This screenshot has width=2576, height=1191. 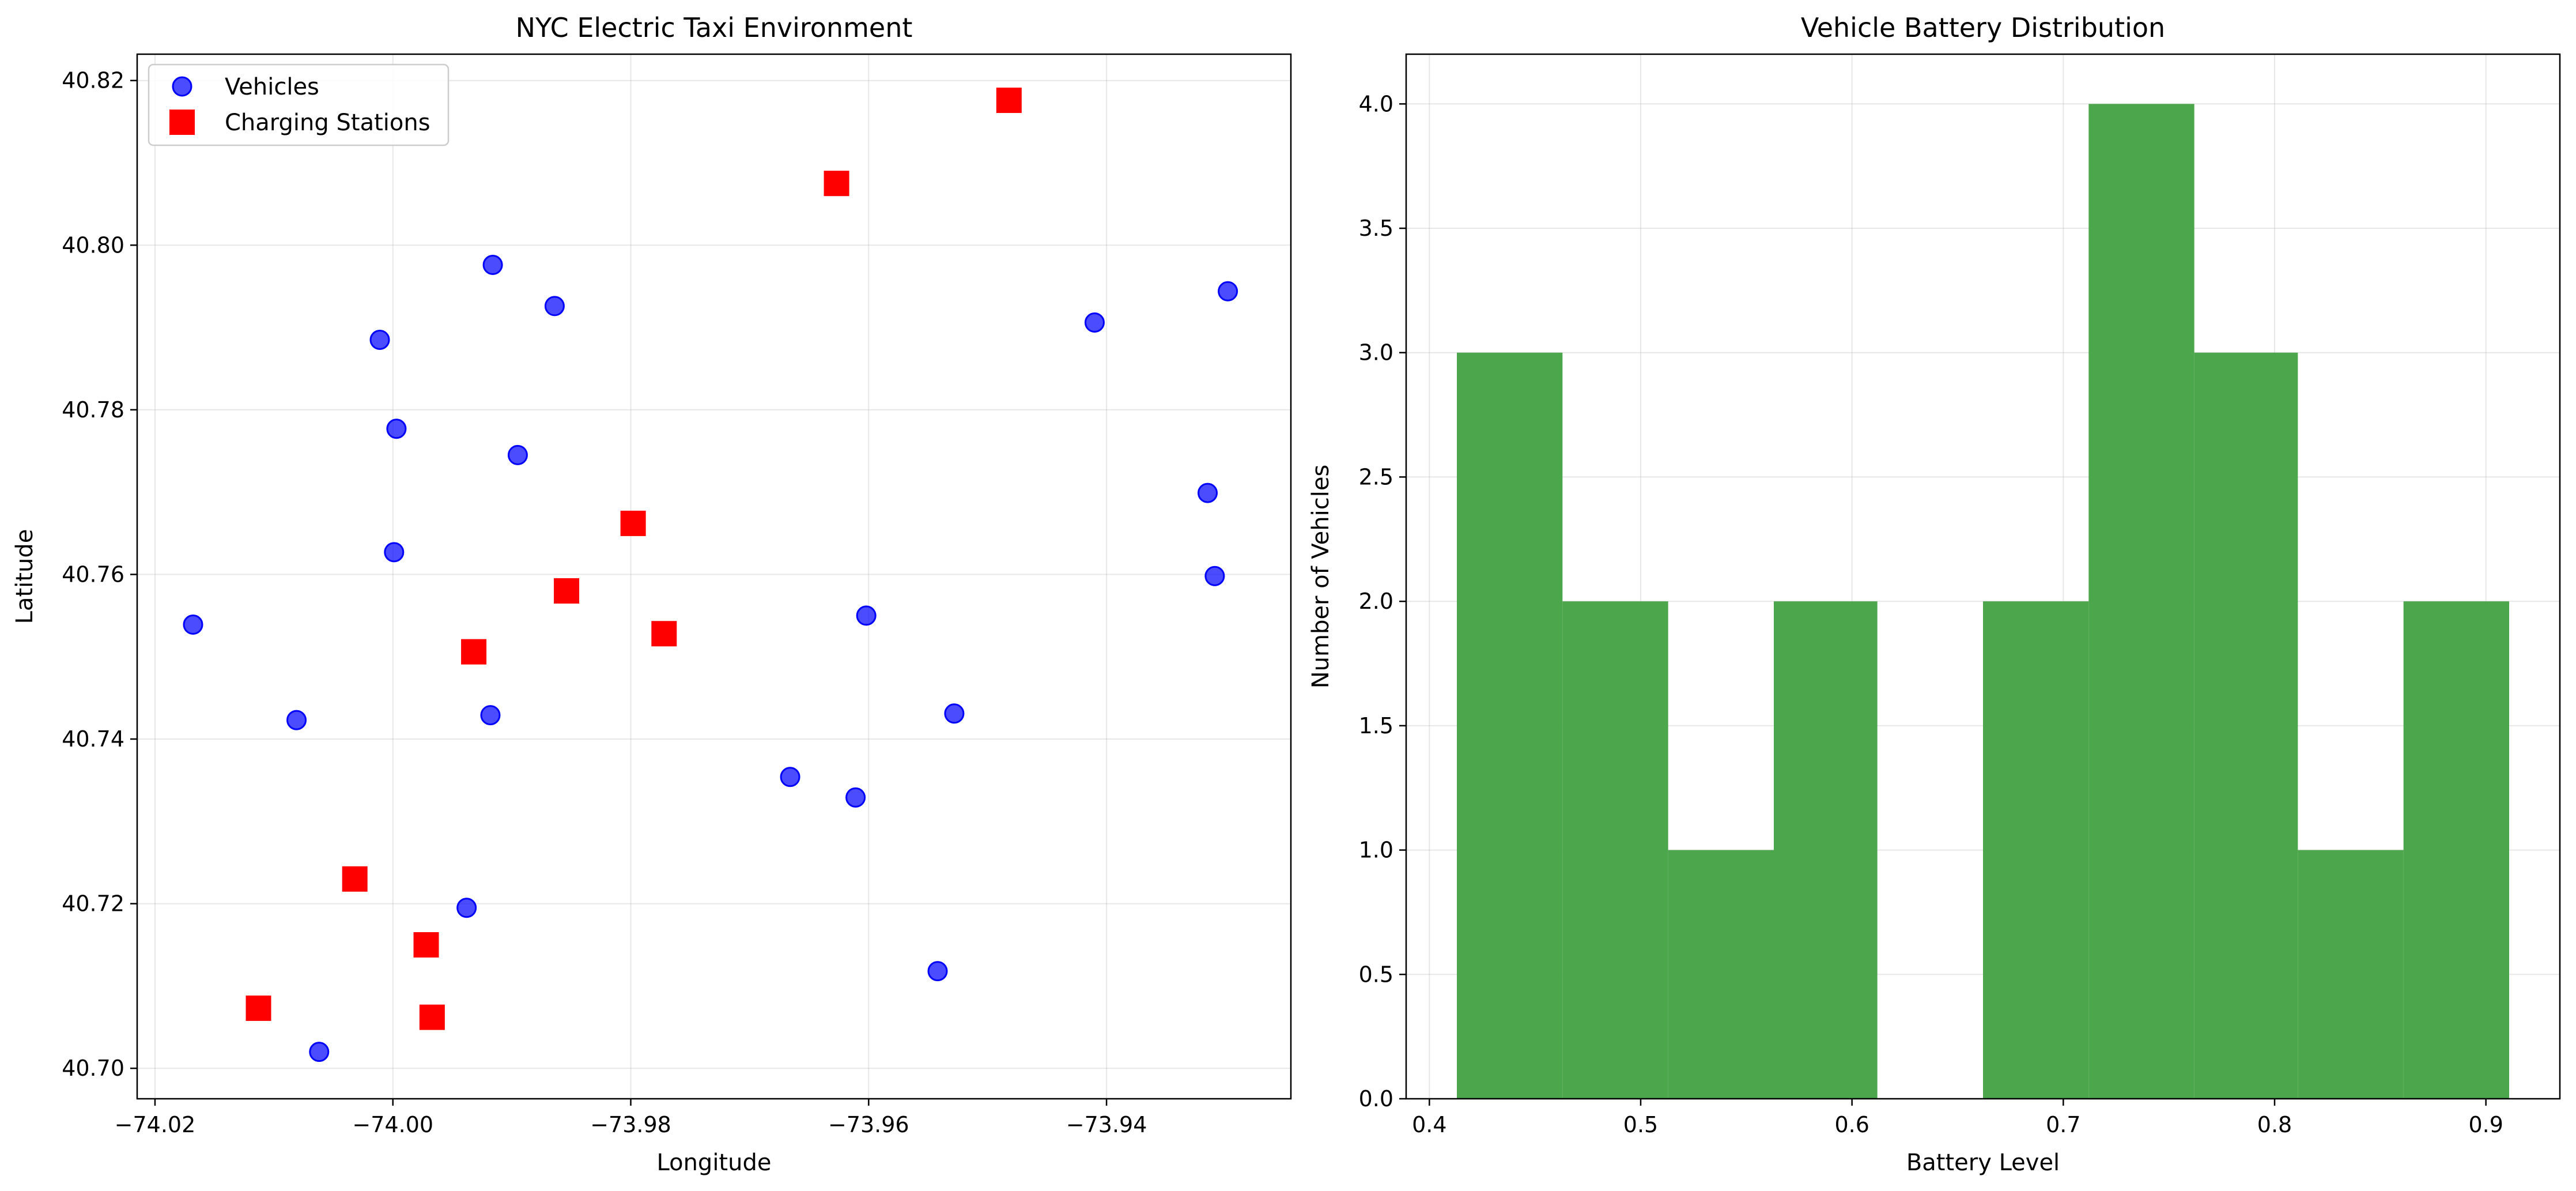 I want to click on histogram-chart-title: Vehicle Battery Distribution, so click(x=1983, y=27).